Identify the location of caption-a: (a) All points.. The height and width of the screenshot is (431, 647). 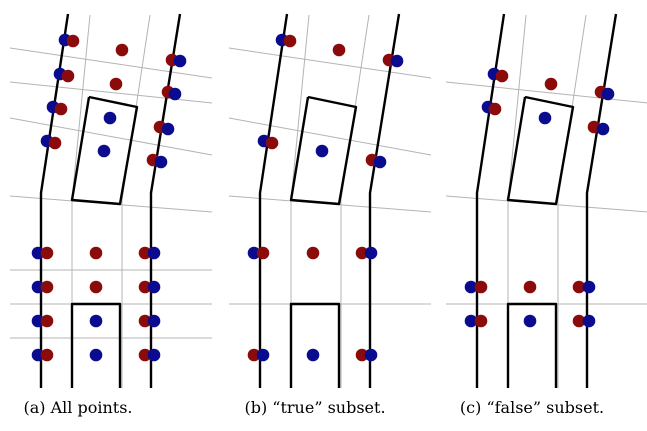
(78, 407).